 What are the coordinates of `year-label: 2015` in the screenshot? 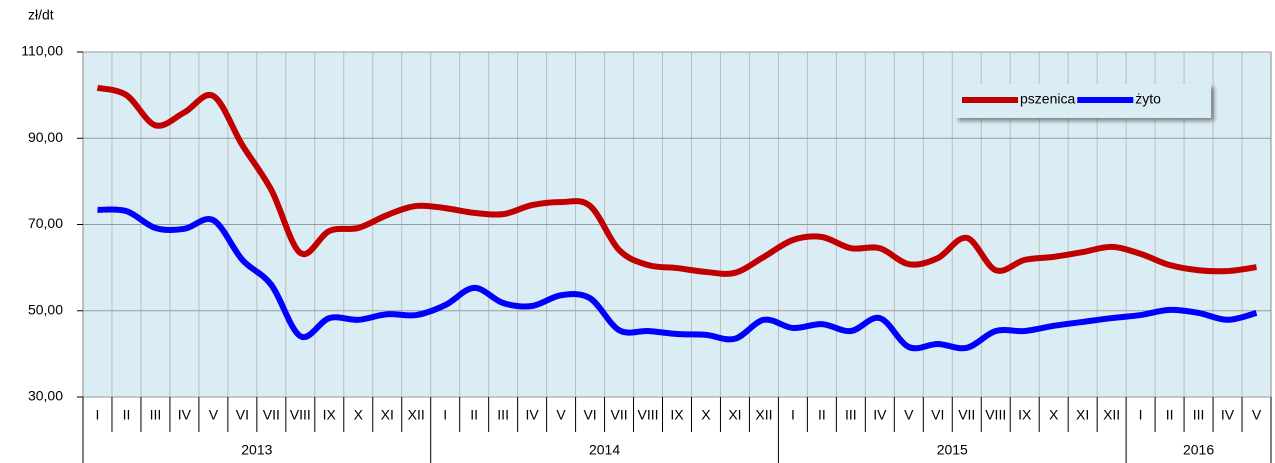 It's located at (952, 450).